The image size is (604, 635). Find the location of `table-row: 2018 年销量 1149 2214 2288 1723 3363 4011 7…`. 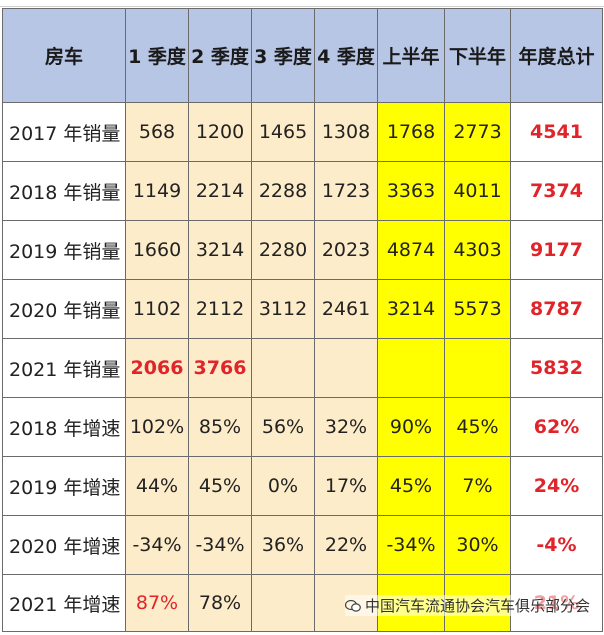

table-row: 2018 年销量 1149 2214 2288 1723 3363 4011 7… is located at coordinates (302, 191).